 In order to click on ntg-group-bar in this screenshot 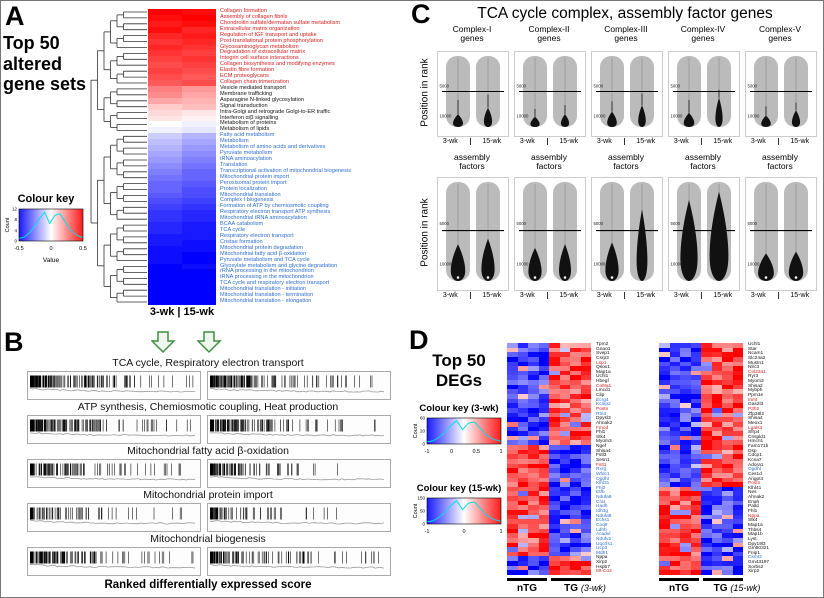, I will do `click(527, 579)`.